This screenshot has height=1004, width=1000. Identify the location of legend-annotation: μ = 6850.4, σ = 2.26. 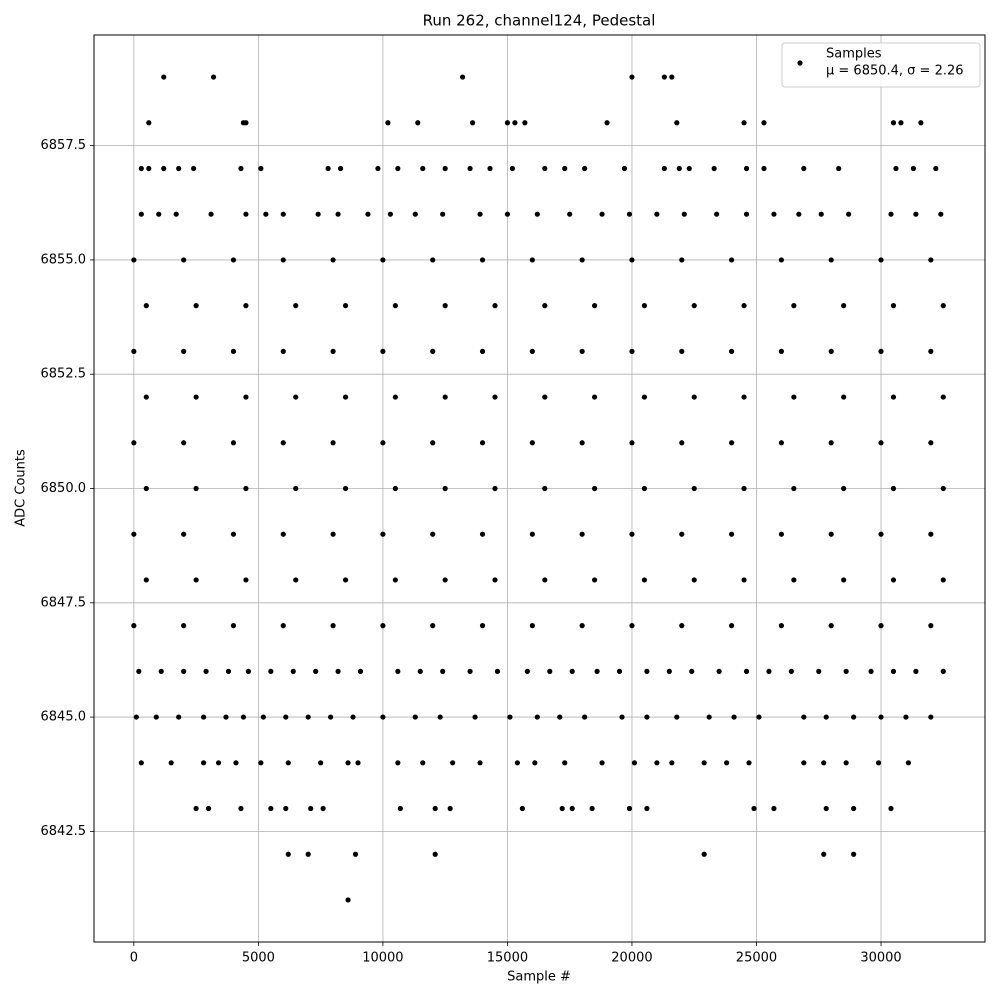
(895, 71).